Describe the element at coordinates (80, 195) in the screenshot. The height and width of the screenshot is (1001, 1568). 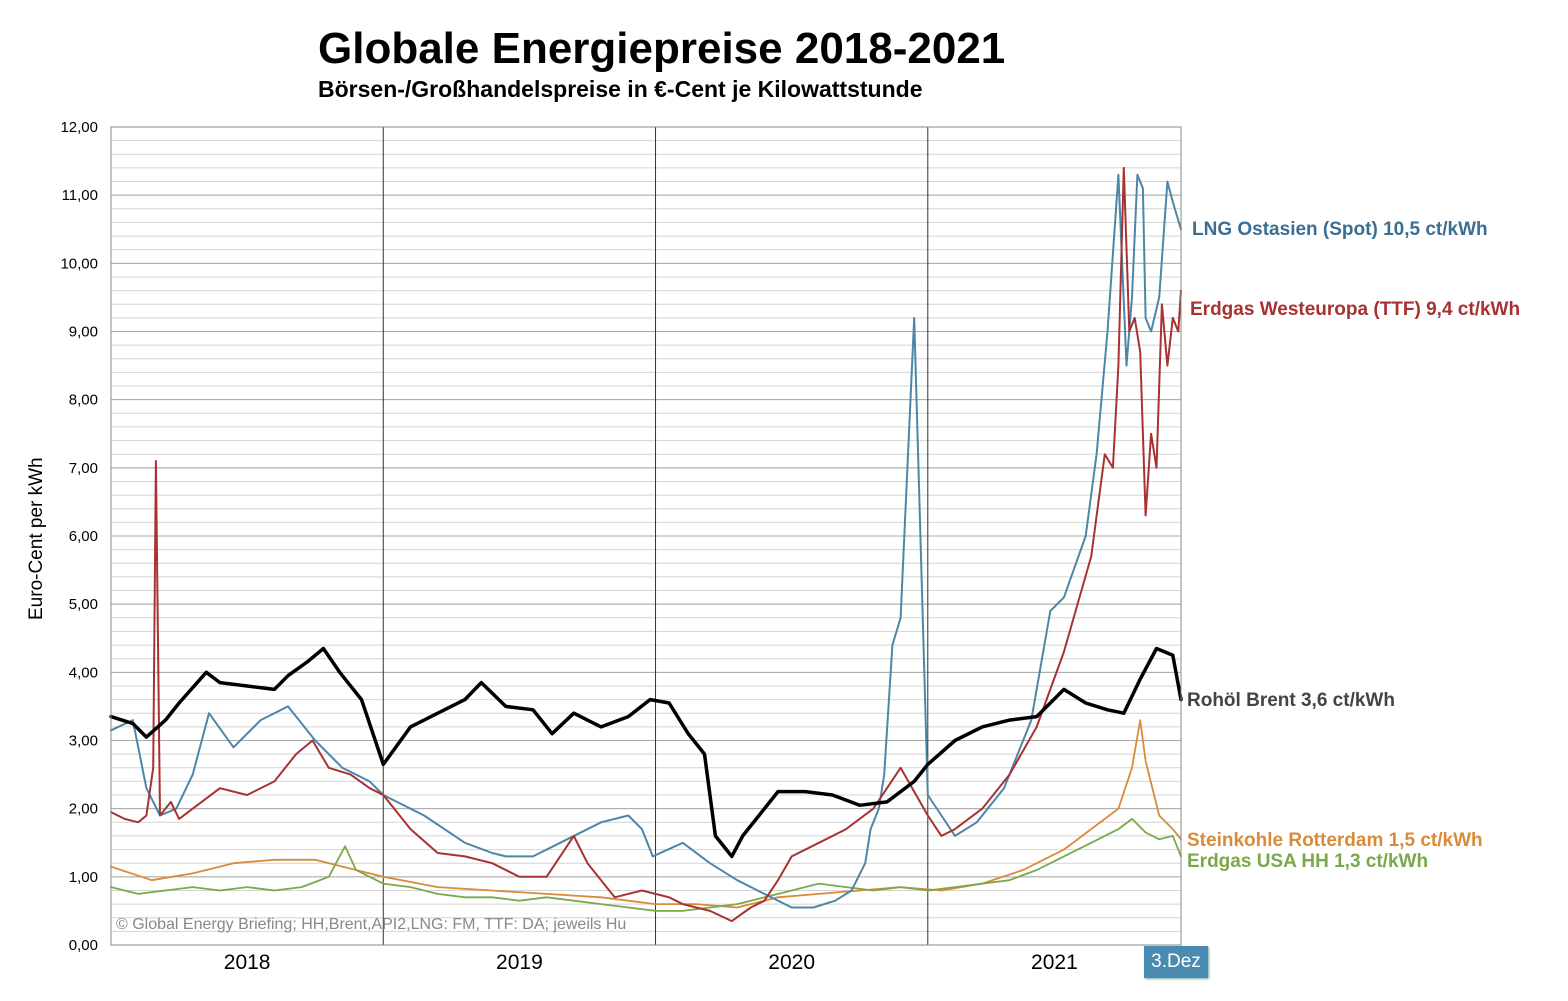
I see `y-tick-label: 11,00` at that location.